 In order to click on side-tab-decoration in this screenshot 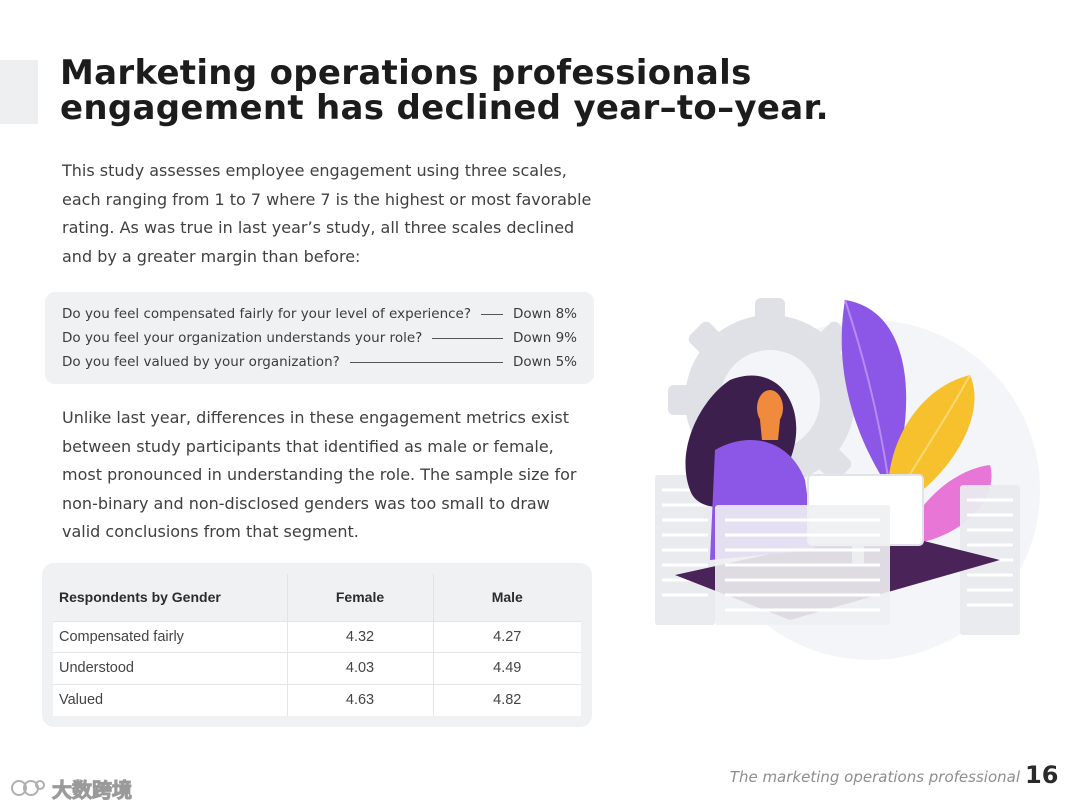, I will do `click(19, 92)`.